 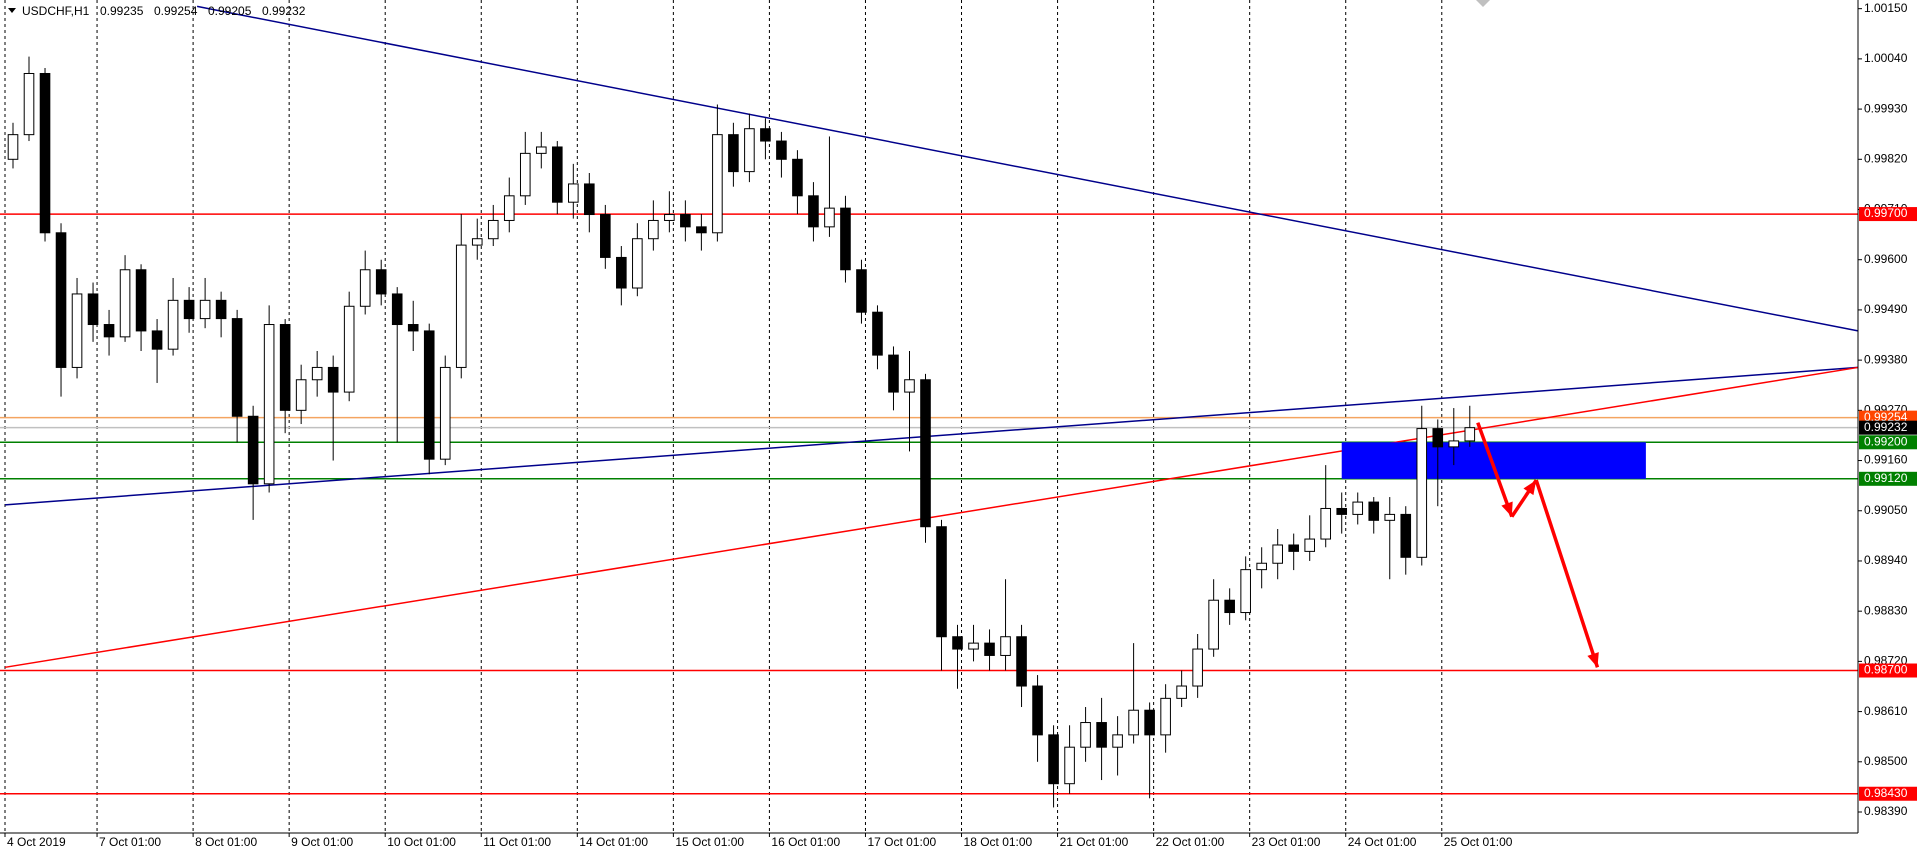 I want to click on price-level-label: 0.99232, so click(x=1886, y=427).